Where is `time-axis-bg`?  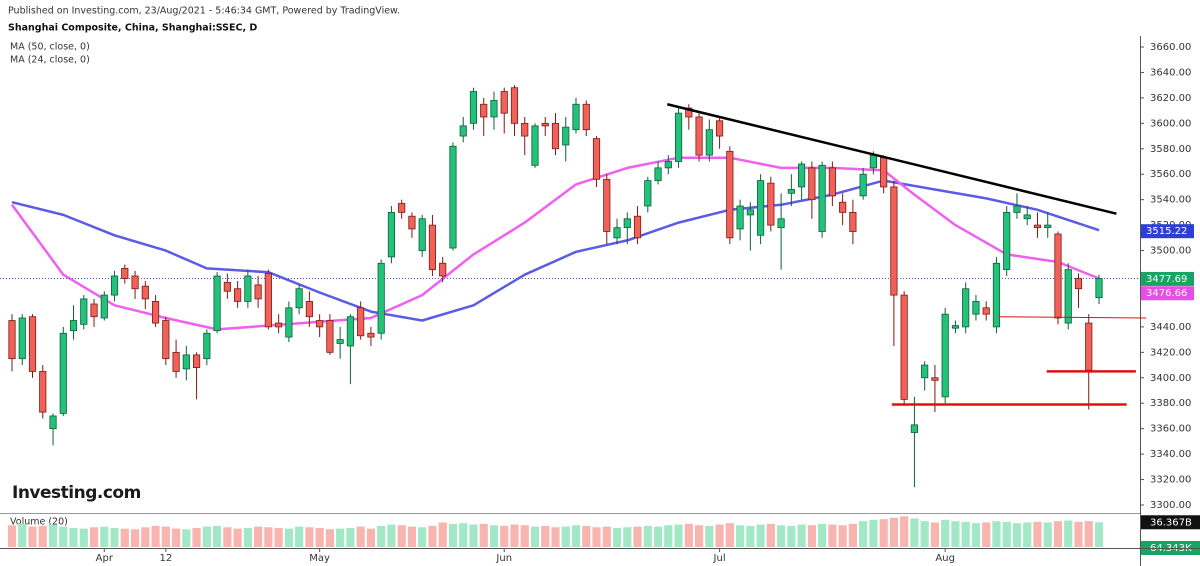
time-axis-bg is located at coordinates (570, 557).